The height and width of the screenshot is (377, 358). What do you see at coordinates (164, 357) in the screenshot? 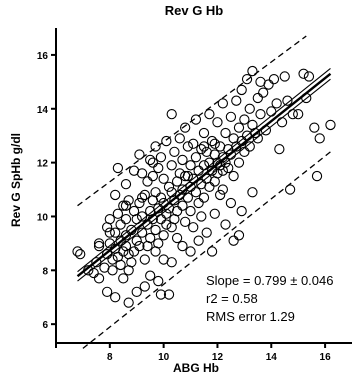
I see `x-tick-label: 10` at bounding box center [164, 357].